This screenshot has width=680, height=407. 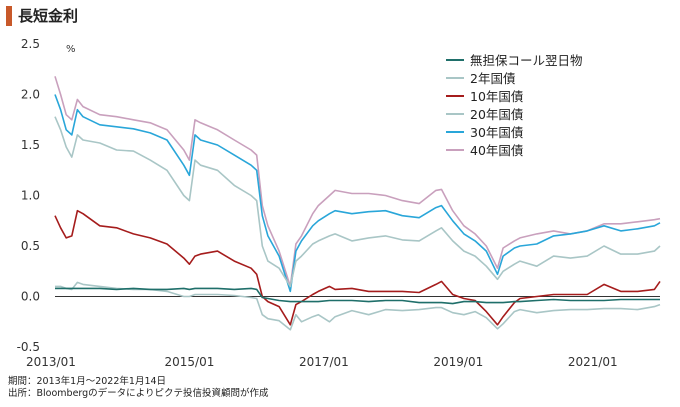 I want to click on x-tick-label: 2021/01, so click(x=593, y=362).